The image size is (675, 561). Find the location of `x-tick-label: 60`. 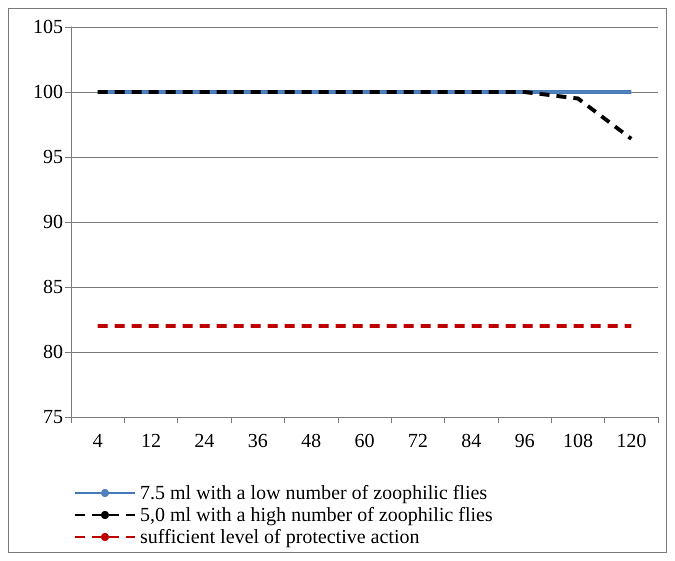

x-tick-label: 60 is located at coordinates (364, 441).